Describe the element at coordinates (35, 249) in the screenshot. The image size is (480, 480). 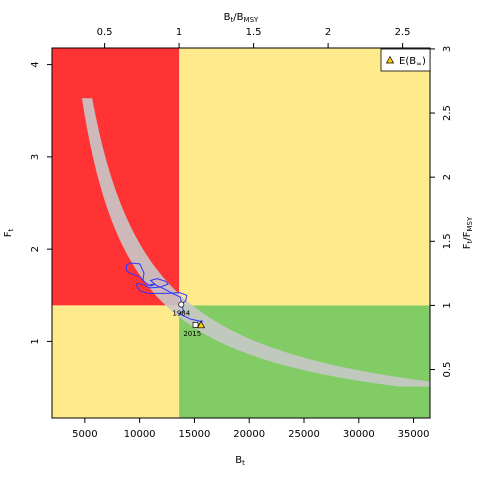
I see `y-tick-label: 2` at that location.